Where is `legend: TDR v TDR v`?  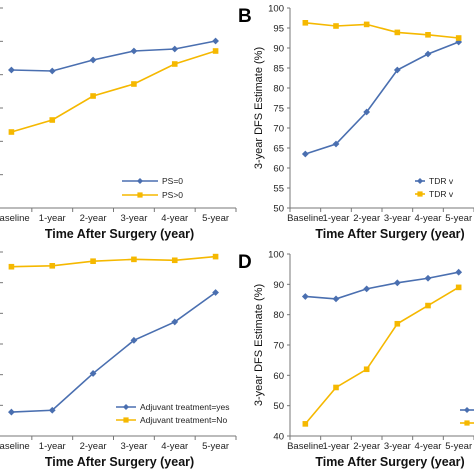
legend: TDR v TDR v is located at coordinates (434, 187).